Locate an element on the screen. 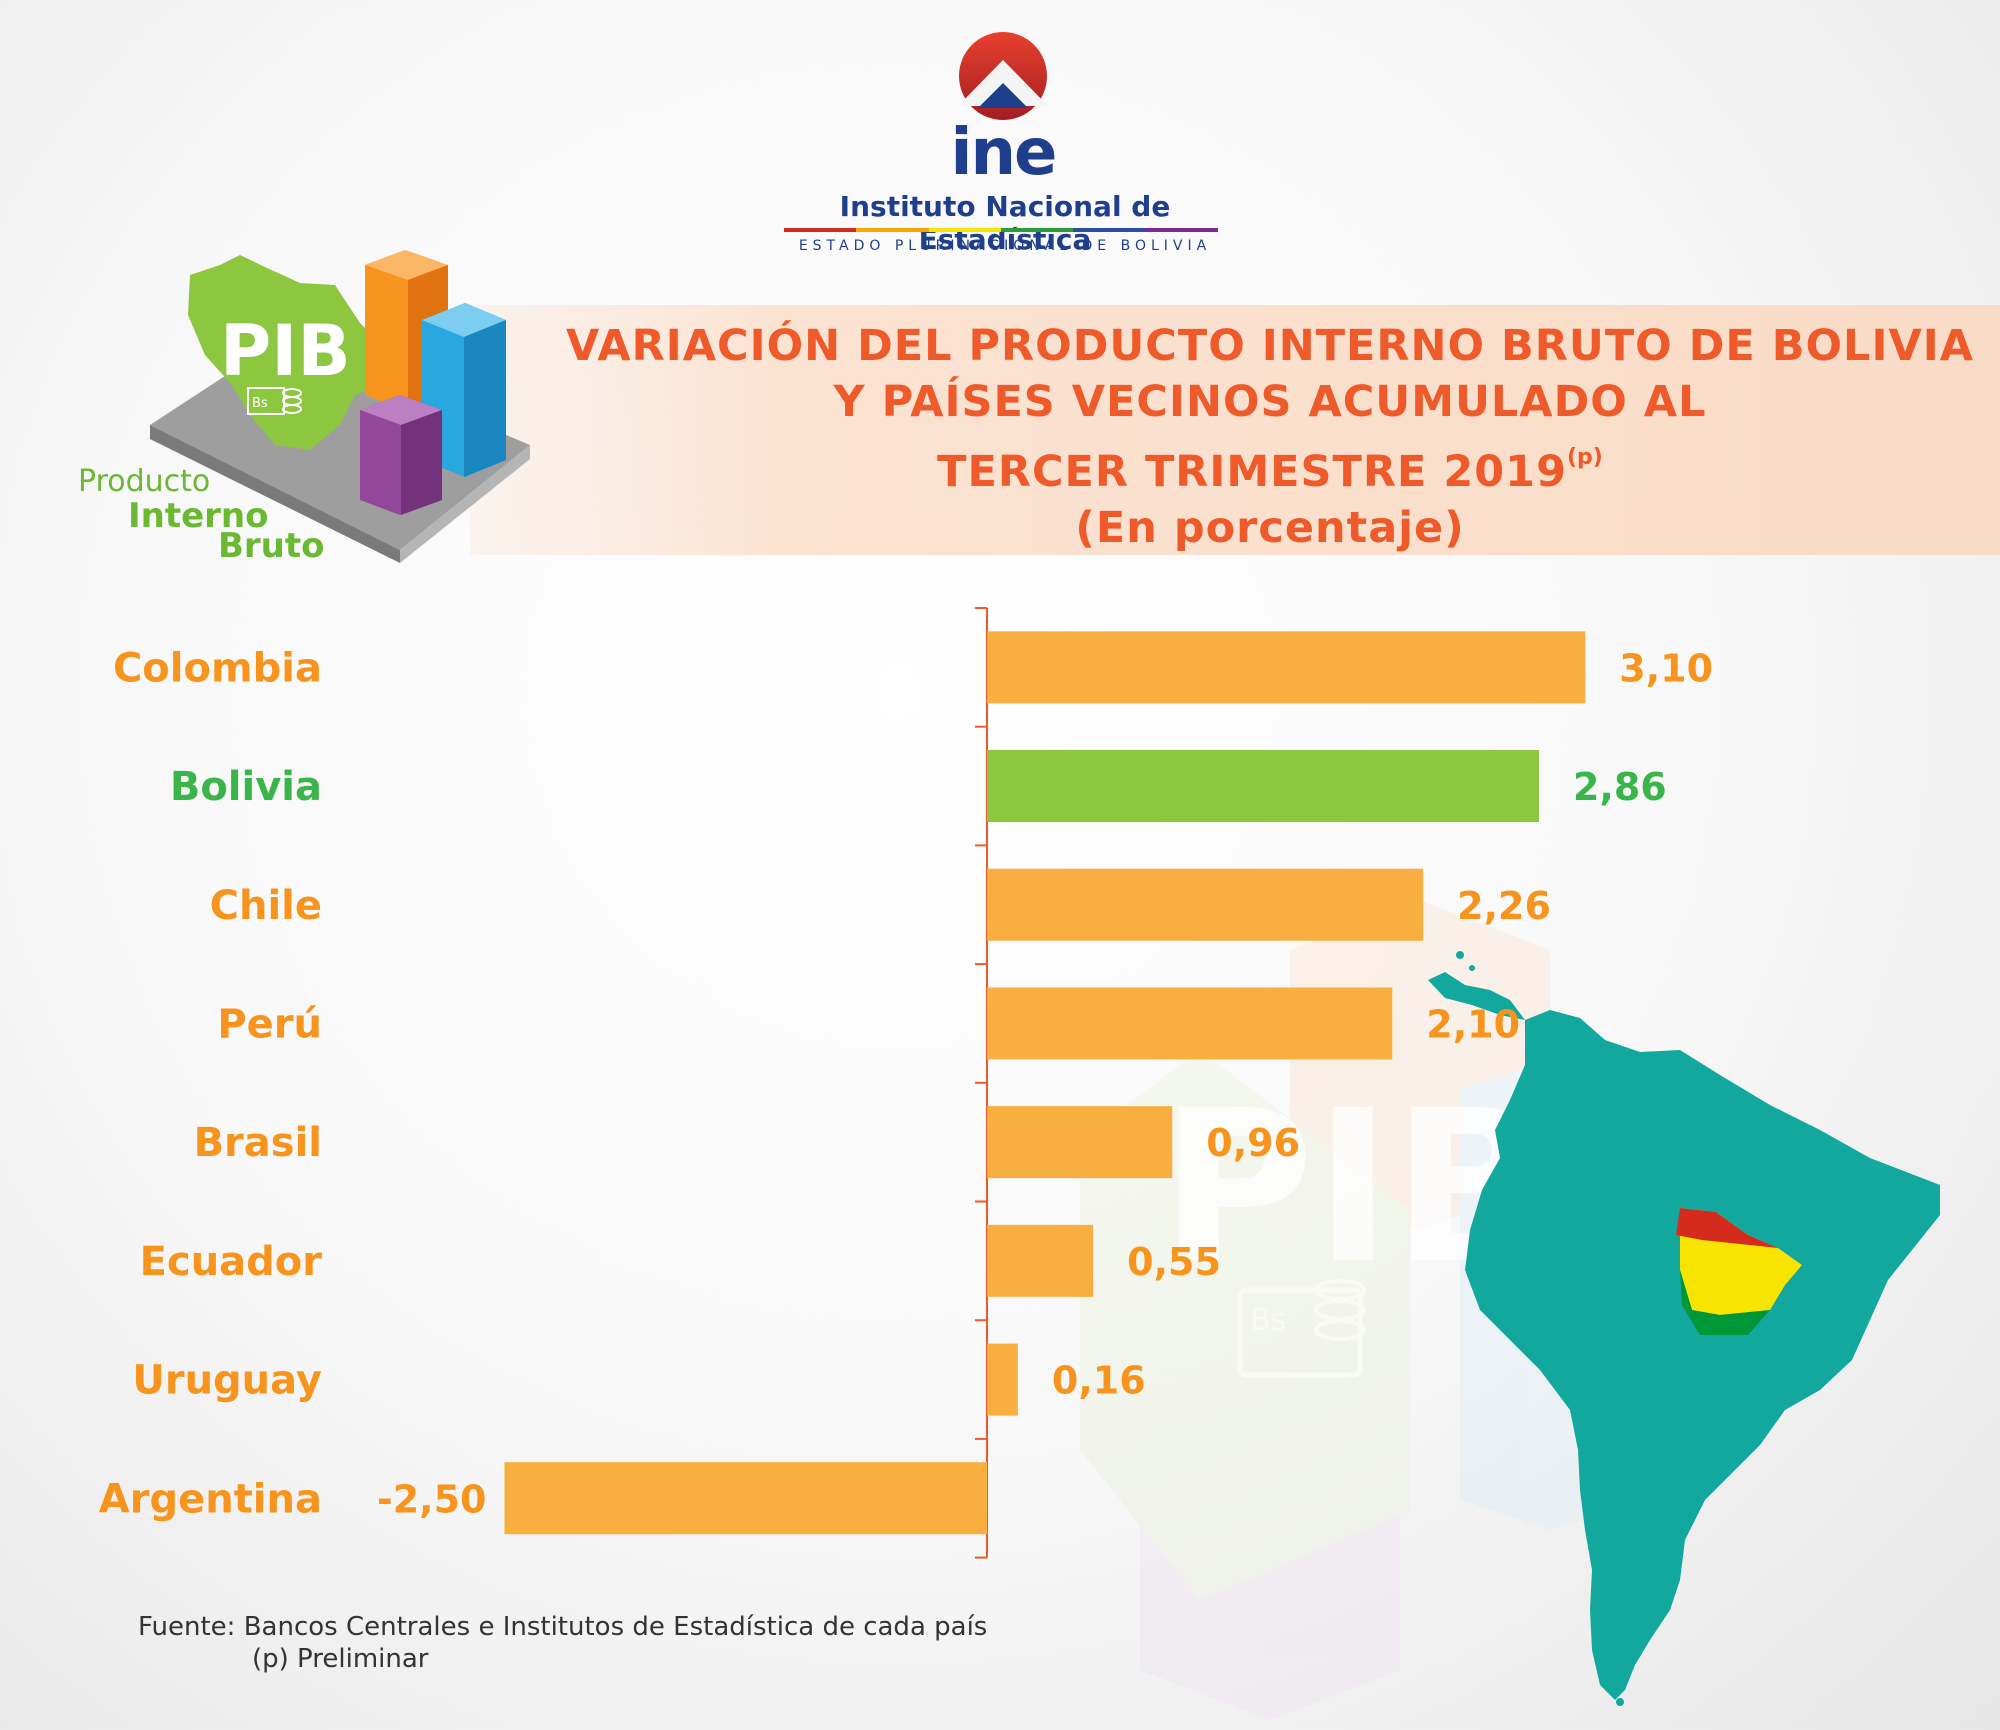  title-line-3: TERCER TRIMESTRE 2019(p) is located at coordinates (1260, 465).